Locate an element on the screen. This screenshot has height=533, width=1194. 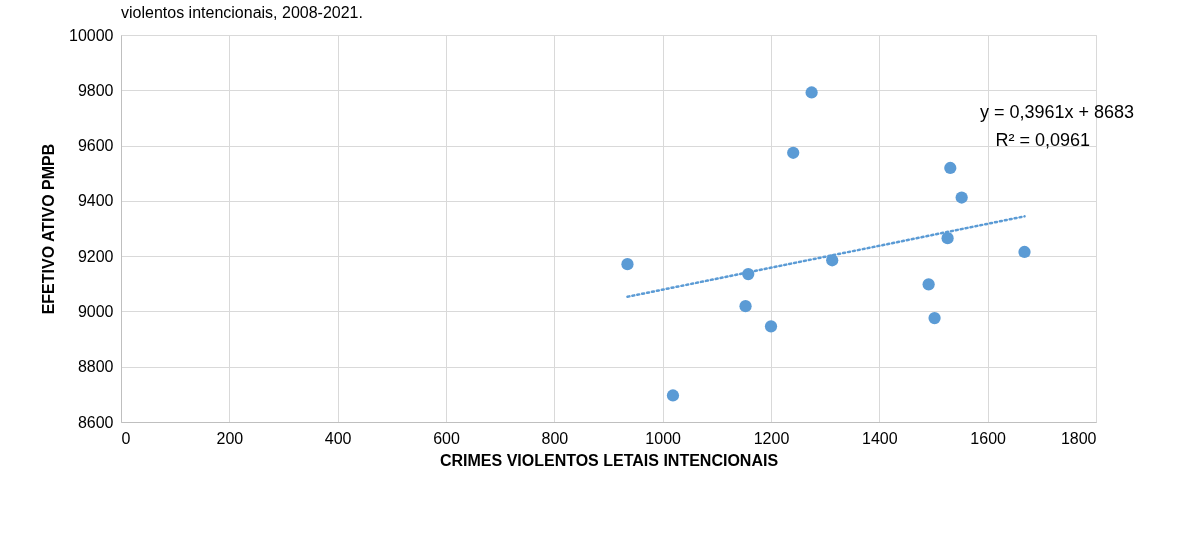
y-tick-label: 9800 is located at coordinates (95, 90).